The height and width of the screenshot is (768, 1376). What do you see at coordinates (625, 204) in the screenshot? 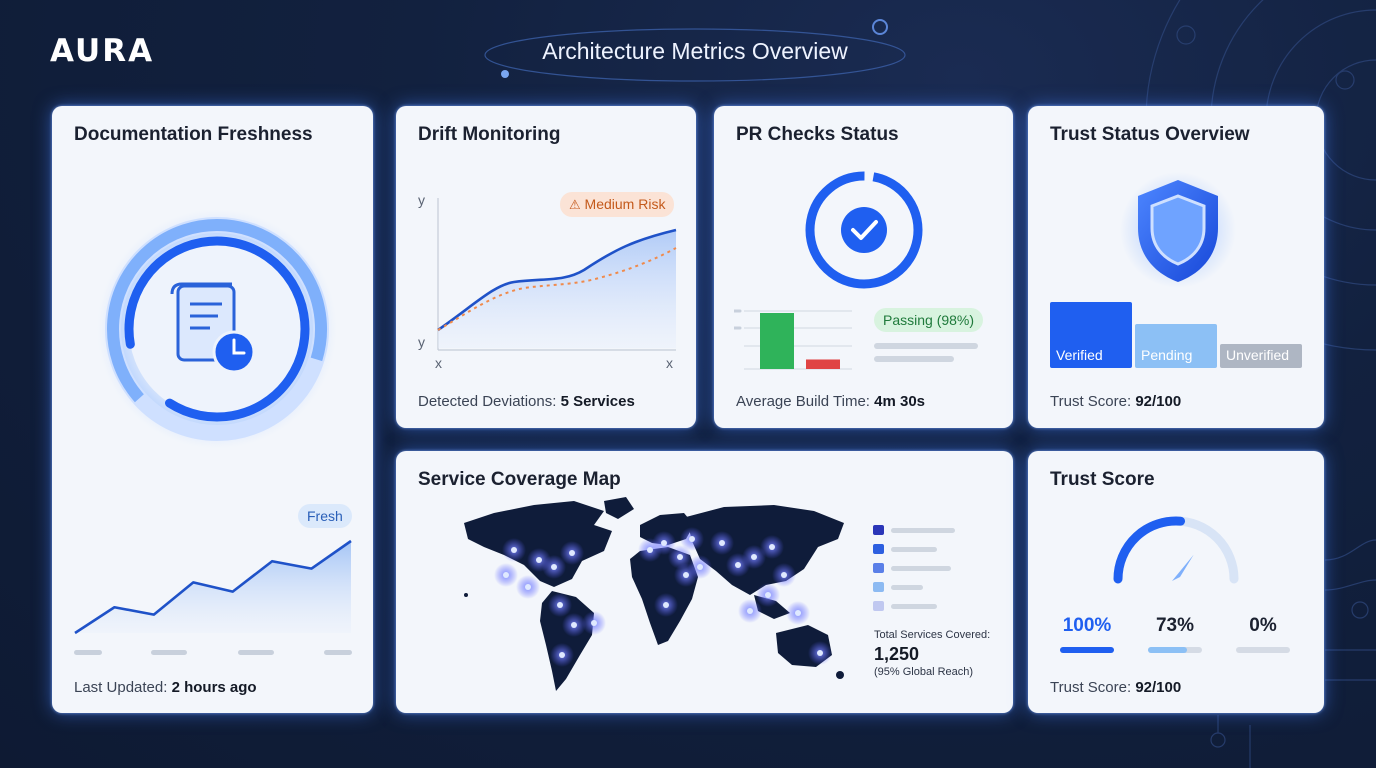
I see `risk-badge-label: Medium Risk` at bounding box center [625, 204].